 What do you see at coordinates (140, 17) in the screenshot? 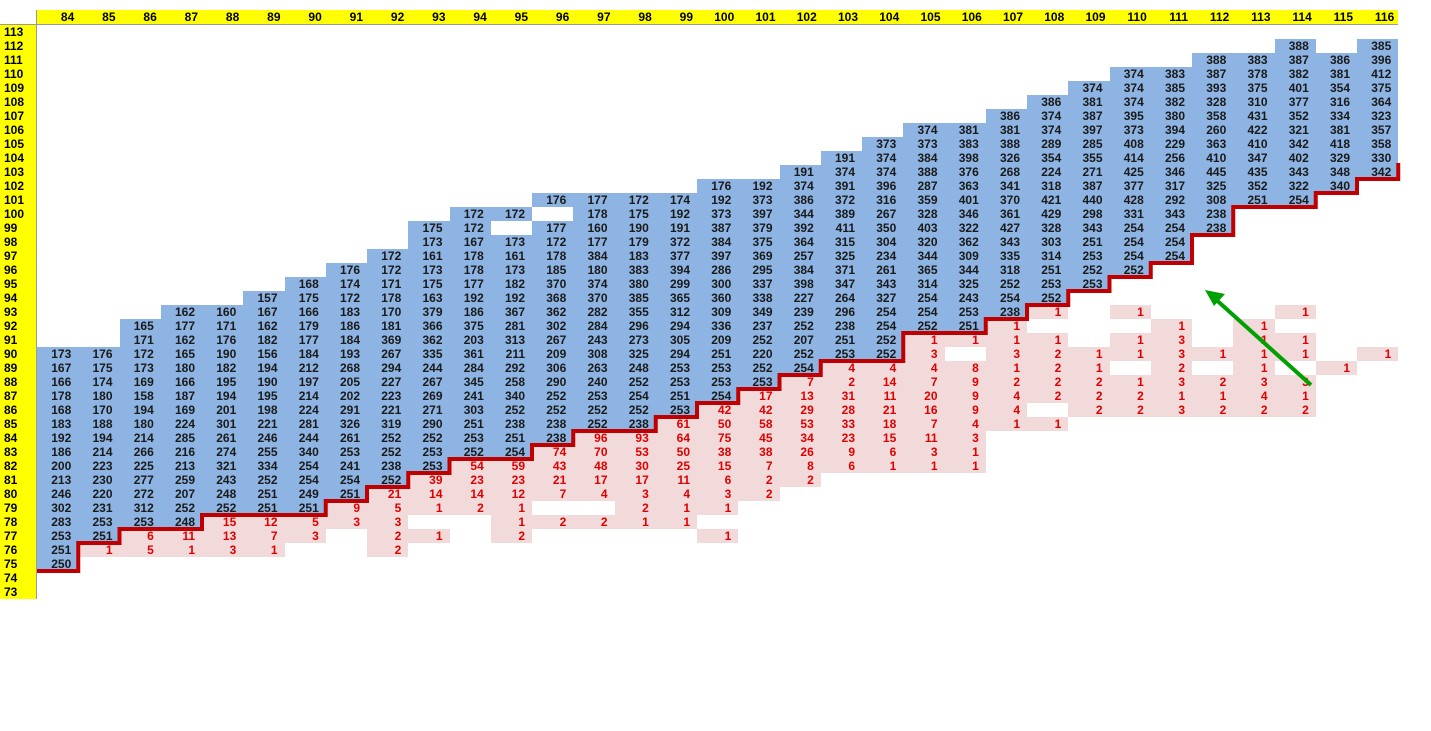
I see `column-header: 86` at bounding box center [140, 17].